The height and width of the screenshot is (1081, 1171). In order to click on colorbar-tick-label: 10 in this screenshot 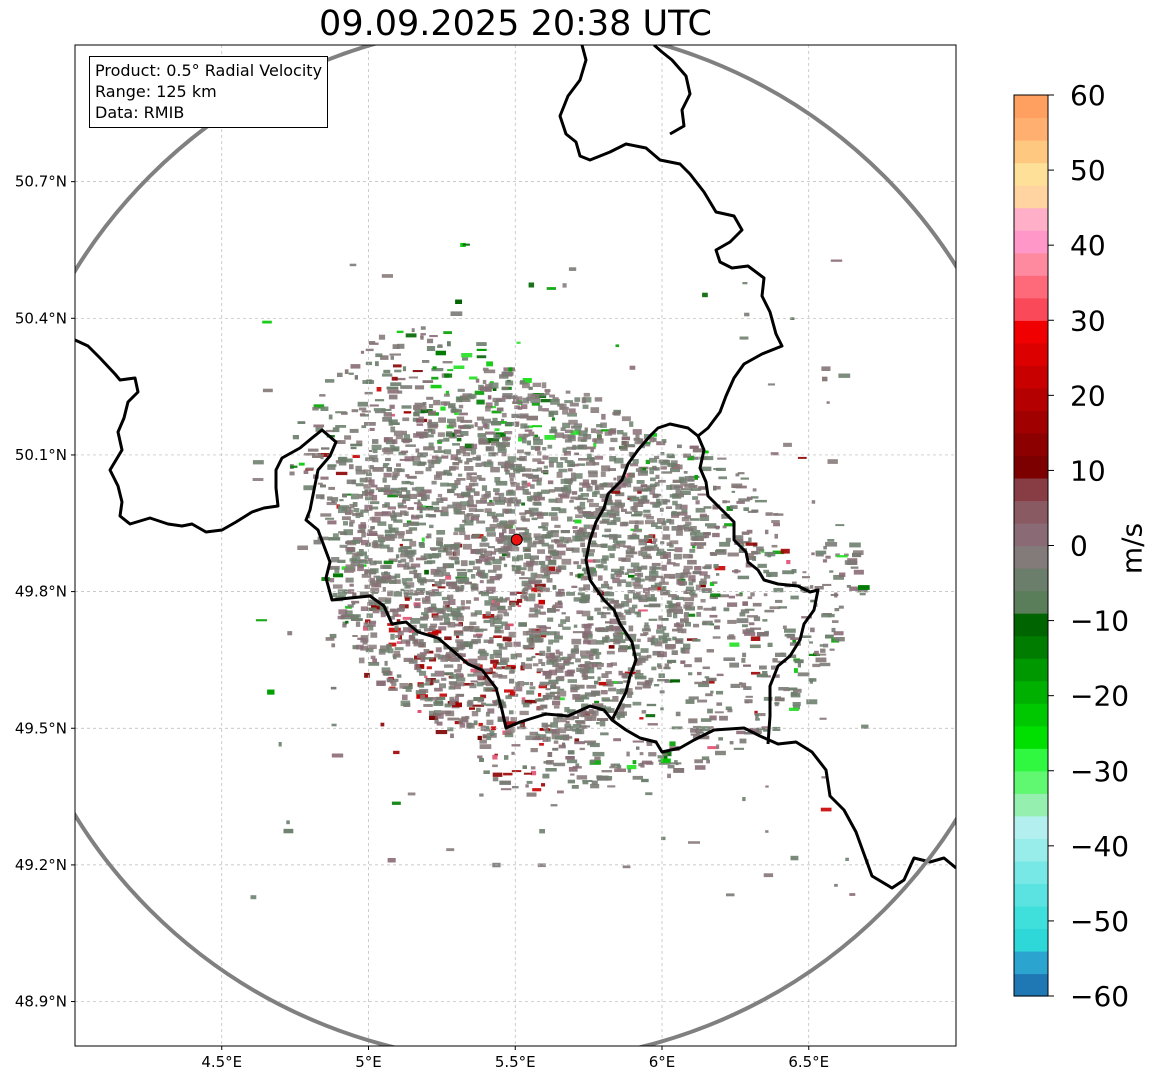, I will do `click(1088, 470)`.